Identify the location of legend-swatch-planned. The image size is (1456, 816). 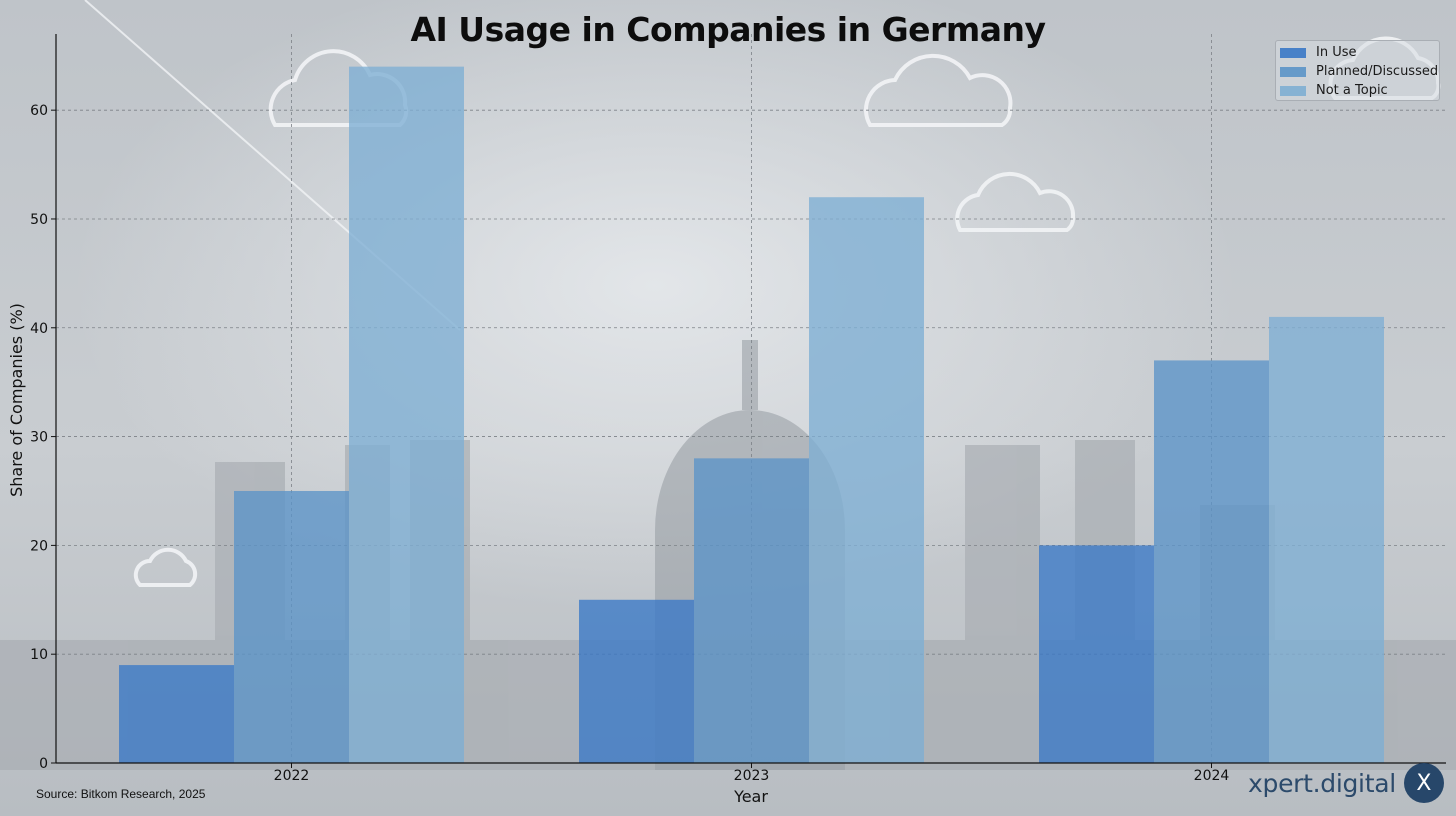
(1293, 71).